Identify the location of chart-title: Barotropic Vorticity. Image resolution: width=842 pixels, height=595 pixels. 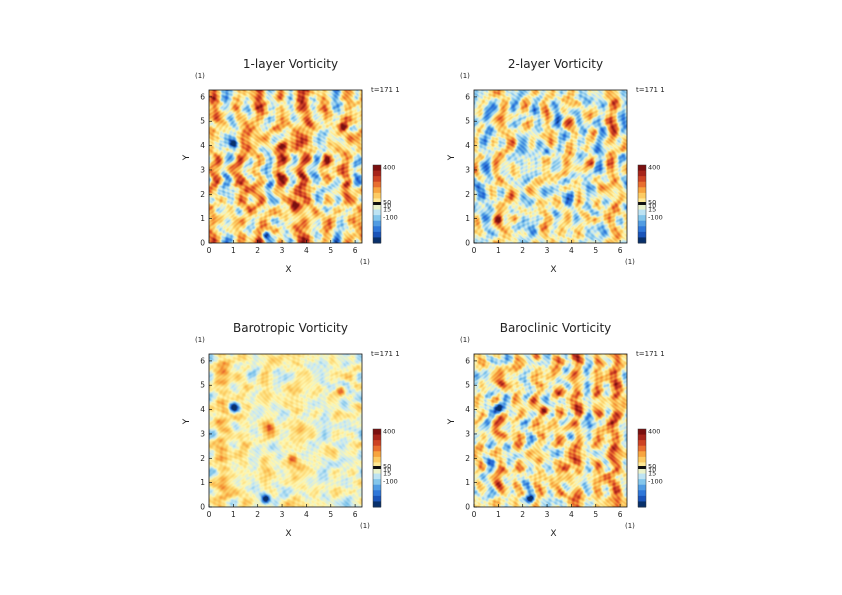
(290, 328).